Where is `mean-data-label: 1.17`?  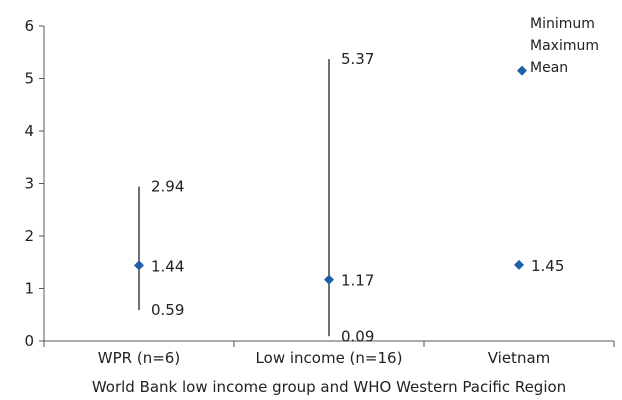
mean-data-label: 1.17 is located at coordinates (357, 281).